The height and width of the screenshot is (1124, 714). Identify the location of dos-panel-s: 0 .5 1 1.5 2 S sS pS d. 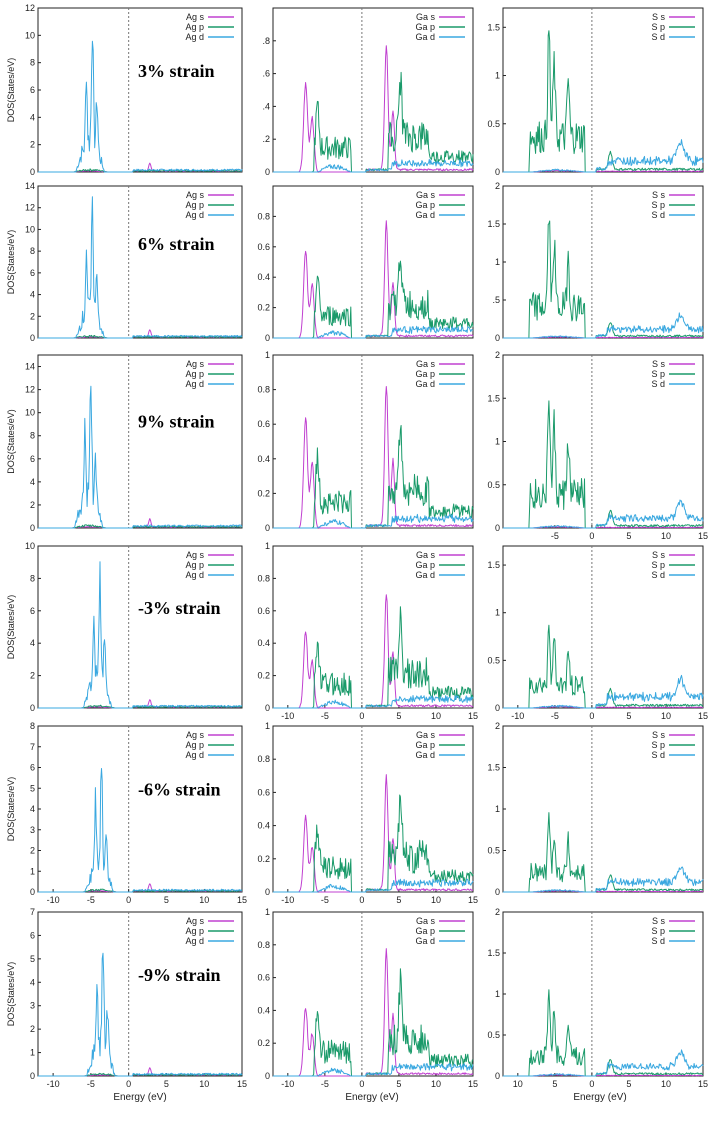
(595, 262).